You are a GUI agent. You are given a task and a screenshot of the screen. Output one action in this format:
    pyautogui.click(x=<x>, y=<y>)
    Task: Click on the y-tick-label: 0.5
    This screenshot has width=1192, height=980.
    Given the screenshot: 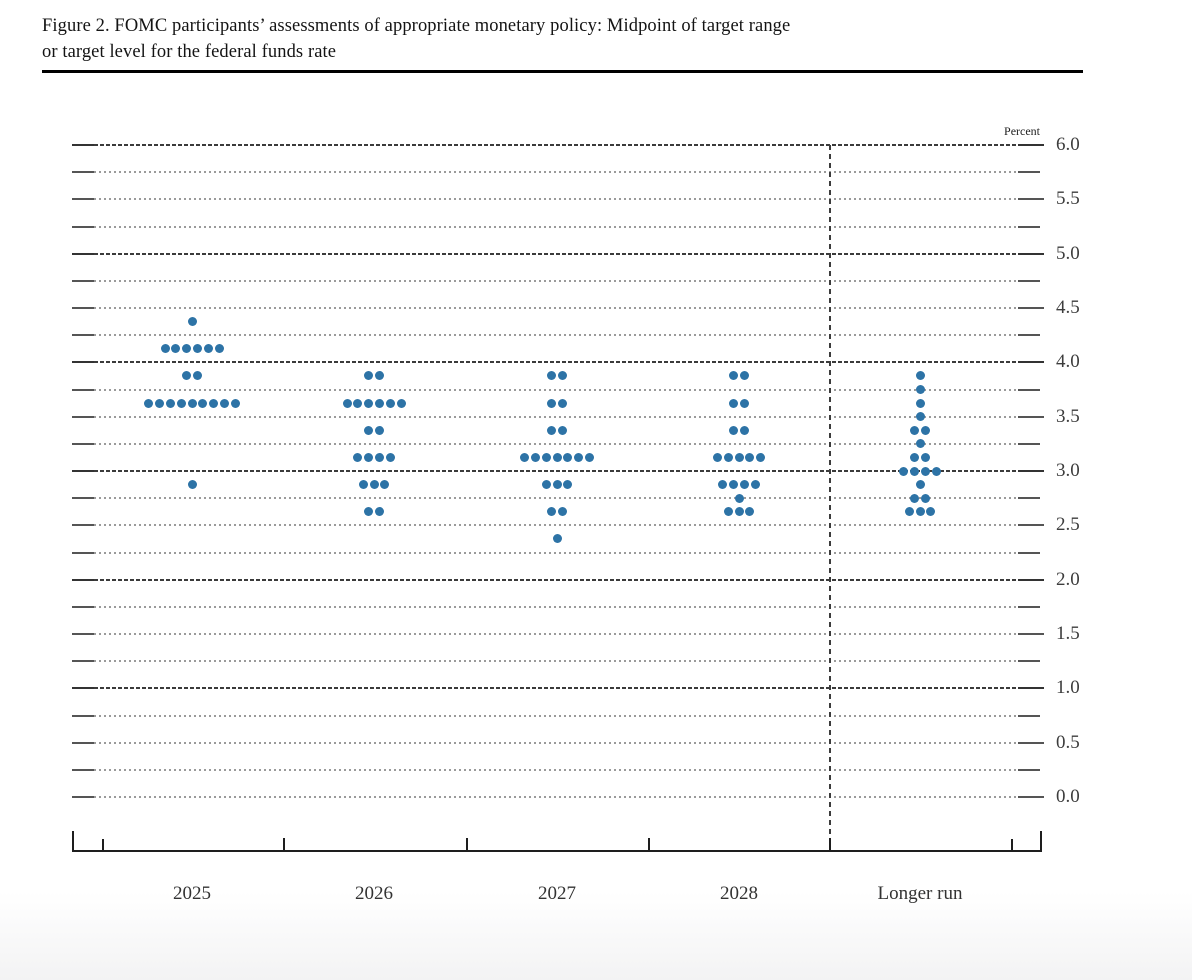 What is the action you would take?
    pyautogui.click(x=1068, y=742)
    